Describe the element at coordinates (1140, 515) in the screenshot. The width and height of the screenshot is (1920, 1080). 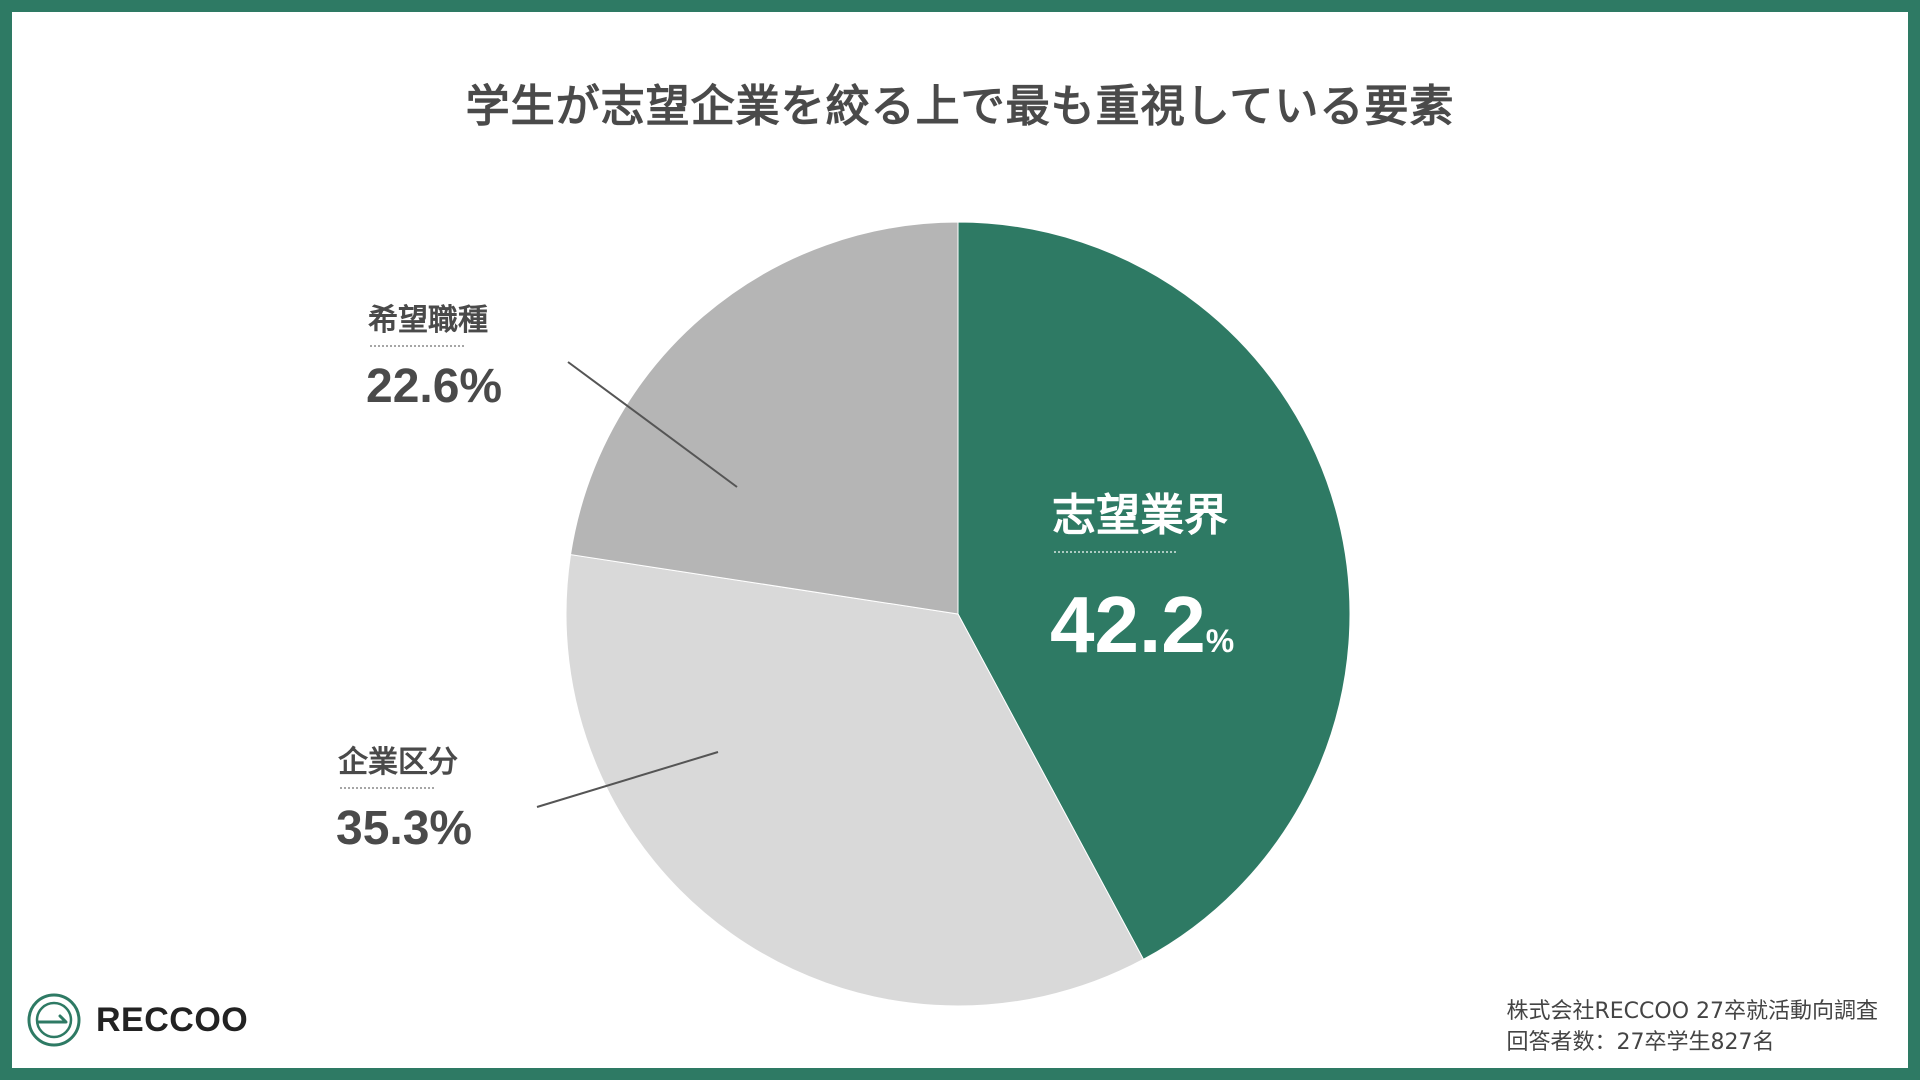
I see `slice-label-0: 志望業界` at that location.